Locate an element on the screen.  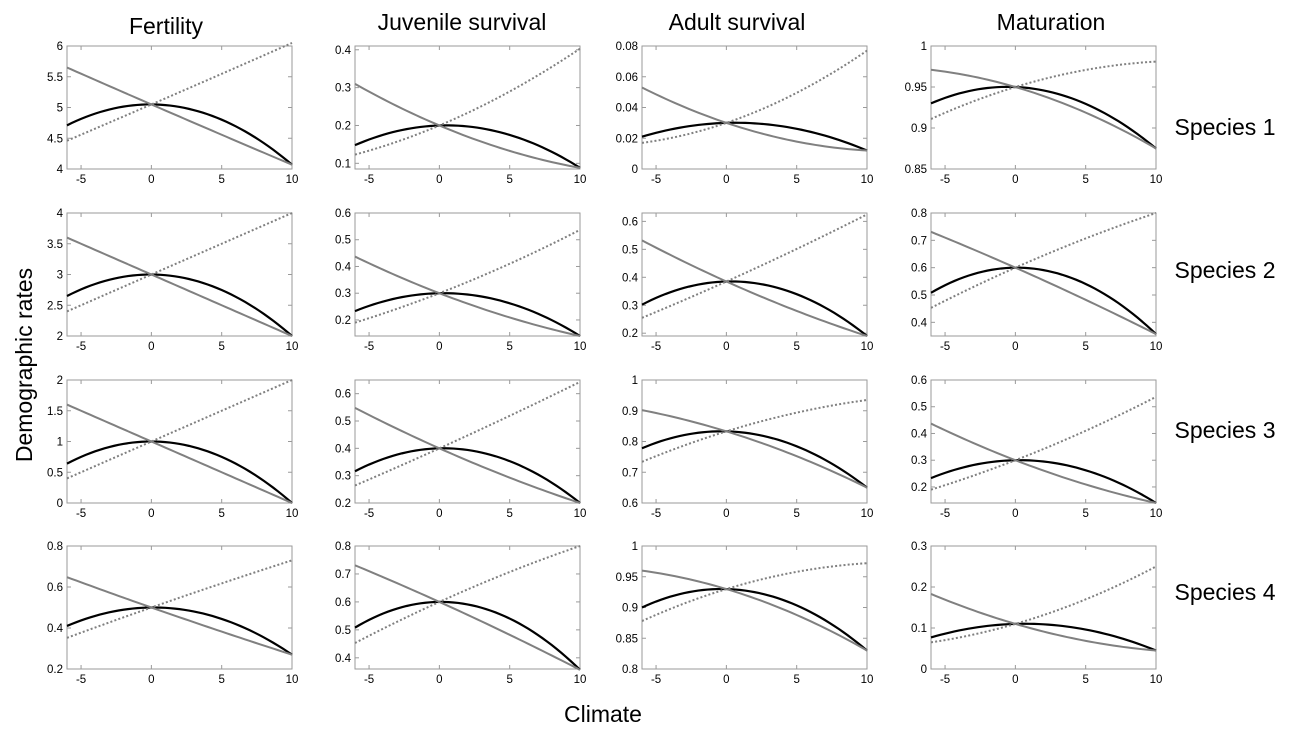
y-axis-label: Demographic rates is located at coordinates (24, 365).